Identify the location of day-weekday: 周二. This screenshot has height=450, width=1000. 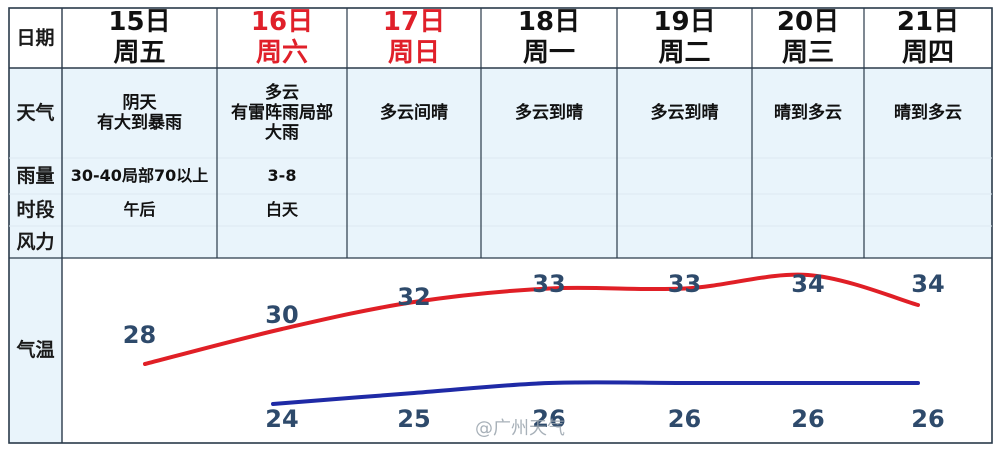
(684, 53).